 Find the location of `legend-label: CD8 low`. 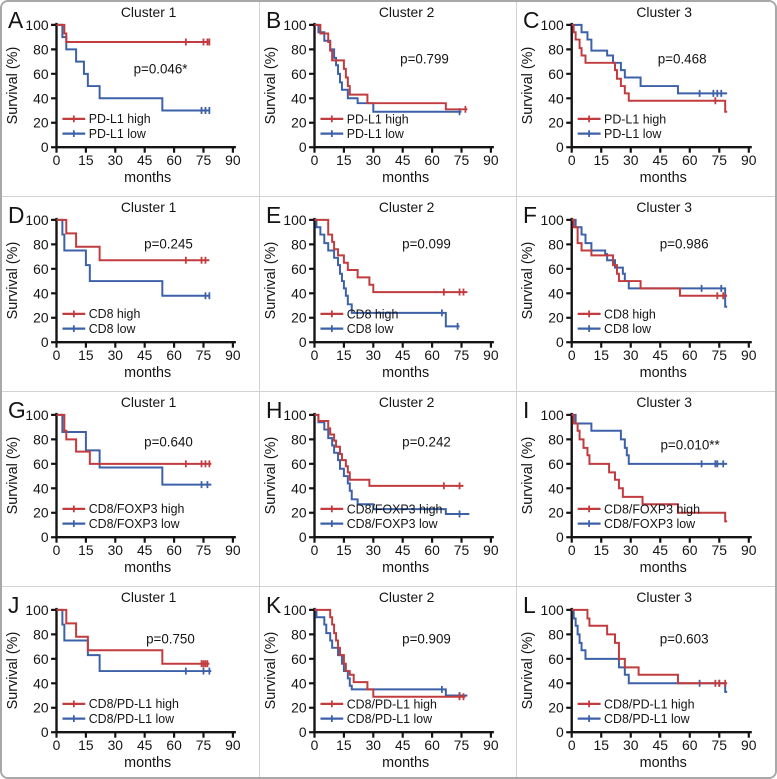

legend-label: CD8 low is located at coordinates (369, 329).